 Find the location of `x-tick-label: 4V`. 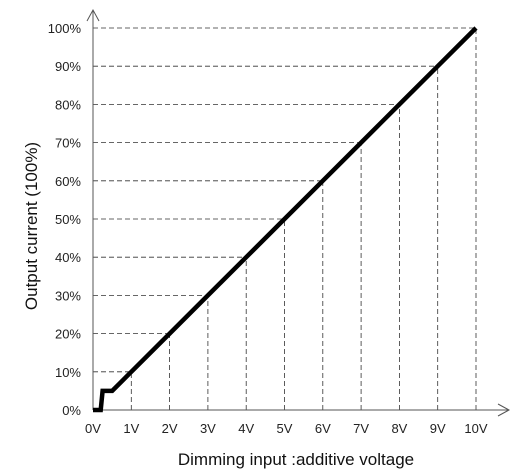

x-tick-label: 4V is located at coordinates (246, 428).